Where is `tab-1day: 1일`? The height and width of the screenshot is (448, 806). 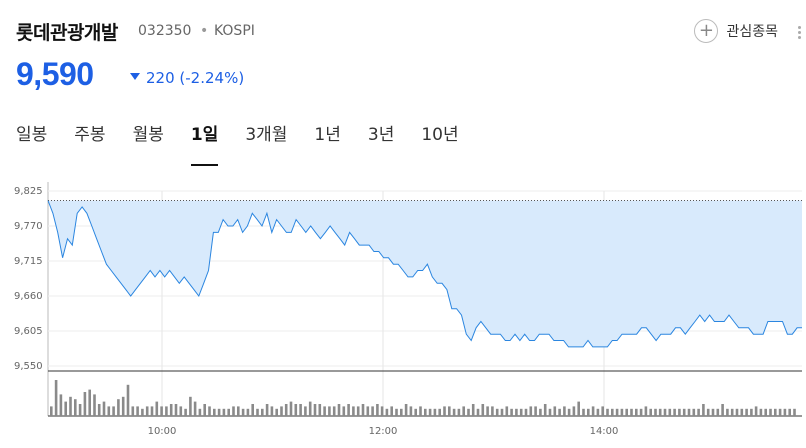
tab-1day: 1일 is located at coordinates (204, 143).